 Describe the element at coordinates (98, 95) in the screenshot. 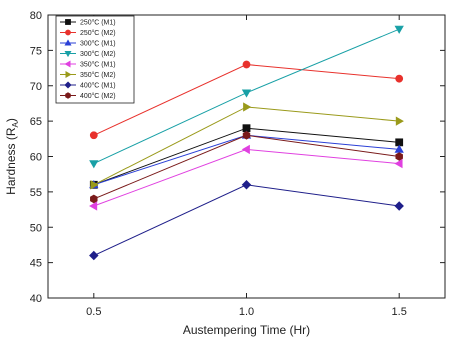

I see `legend-label: 400oC (M2)` at that location.